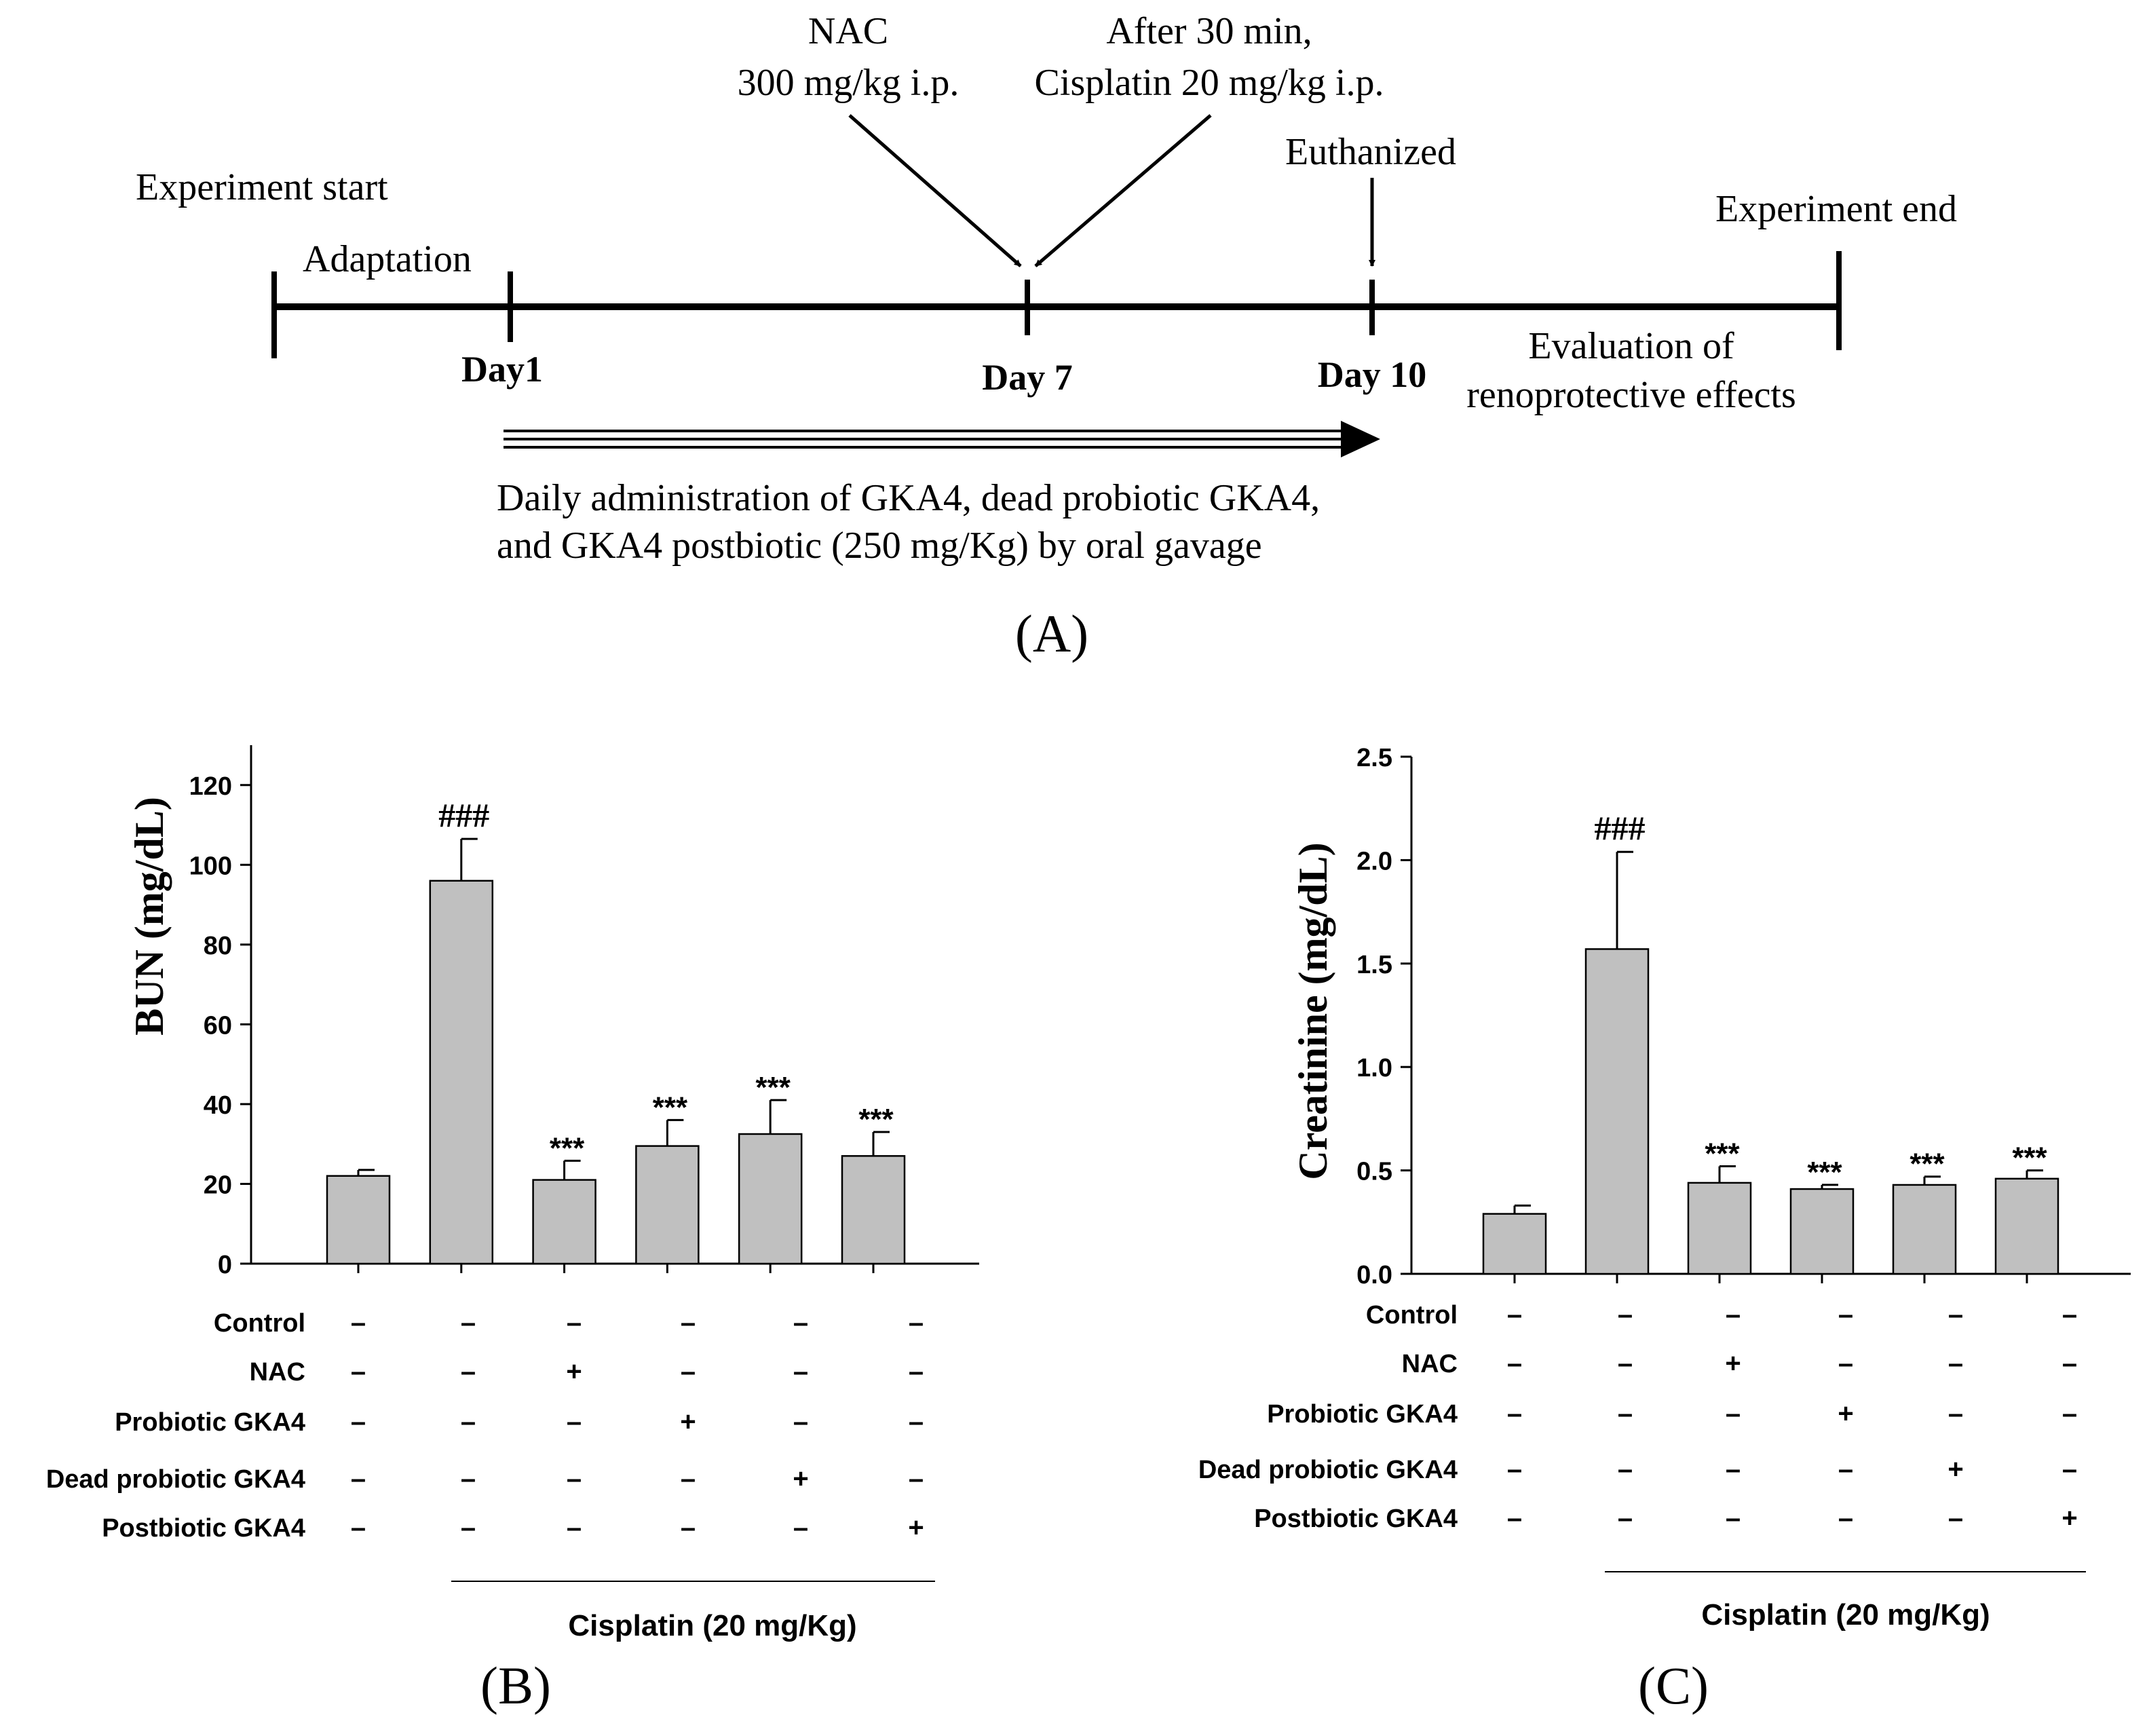  What do you see at coordinates (848, 31) in the screenshot?
I see `nac-label-line1: NAC` at bounding box center [848, 31].